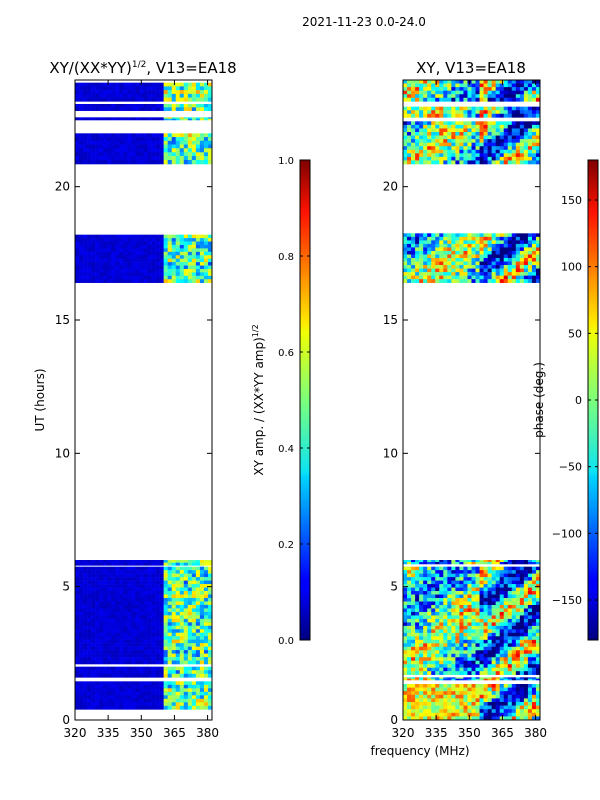 The width and height of the screenshot is (600, 800). I want to click on heatmap-band, so click(144, 143).